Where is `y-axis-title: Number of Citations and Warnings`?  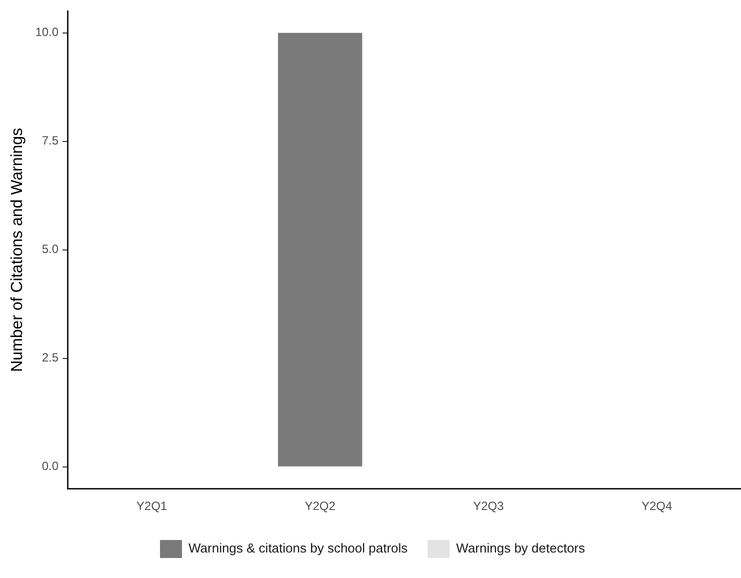
y-axis-title: Number of Citations and Warnings is located at coordinates (17, 250).